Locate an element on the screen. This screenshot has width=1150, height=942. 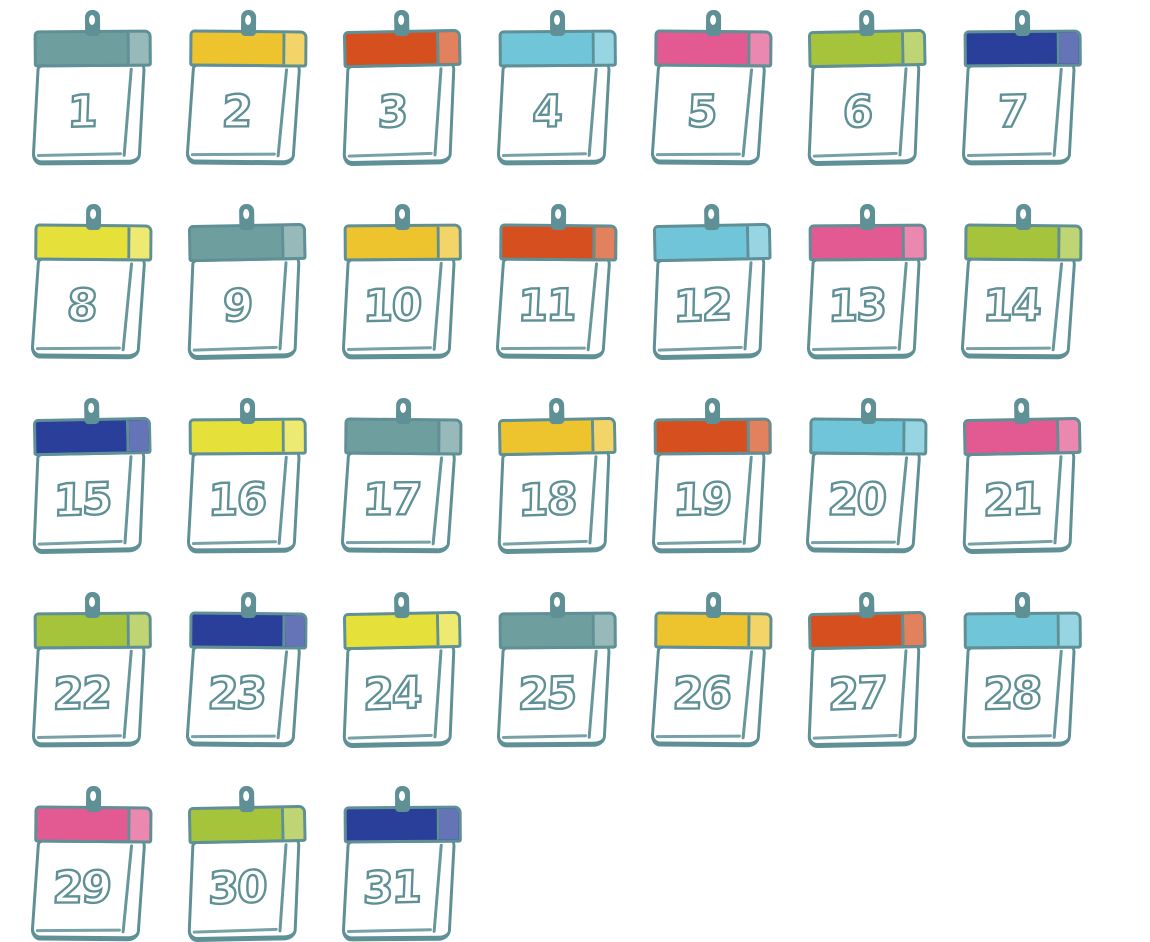
calendar-day-27: 27 is located at coordinates (867, 671).